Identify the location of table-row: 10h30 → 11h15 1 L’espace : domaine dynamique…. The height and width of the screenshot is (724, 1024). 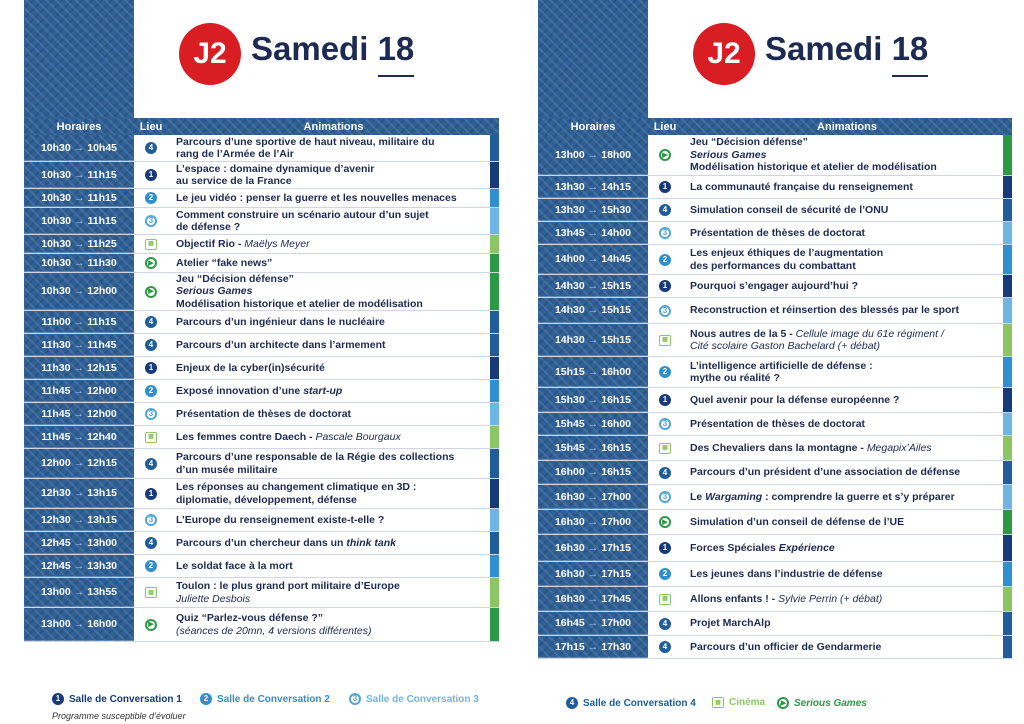
(261, 175).